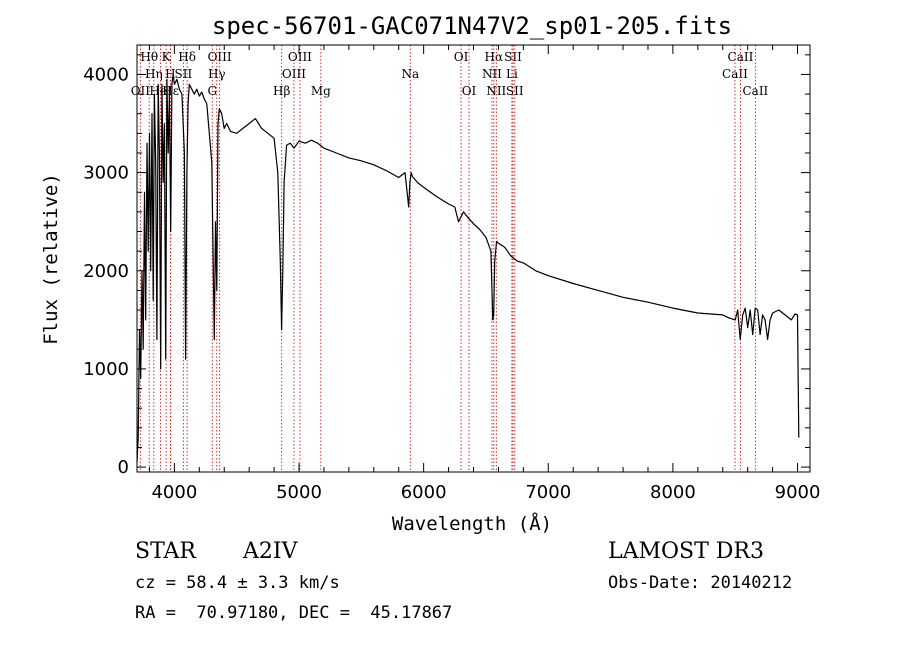 The height and width of the screenshot is (649, 900). Describe the element at coordinates (154, 74) in the screenshot. I see `line-marker-label: Hη` at that location.